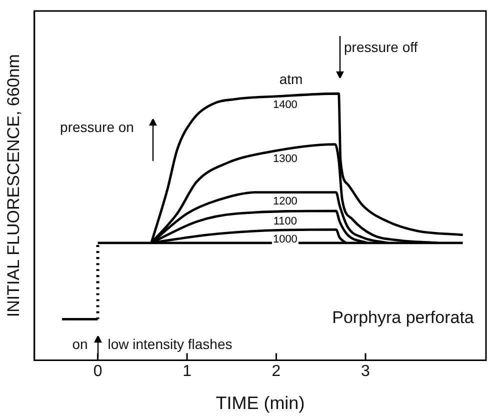 The image size is (488, 419). Describe the element at coordinates (276, 371) in the screenshot. I see `x-tick-label: 2` at that location.